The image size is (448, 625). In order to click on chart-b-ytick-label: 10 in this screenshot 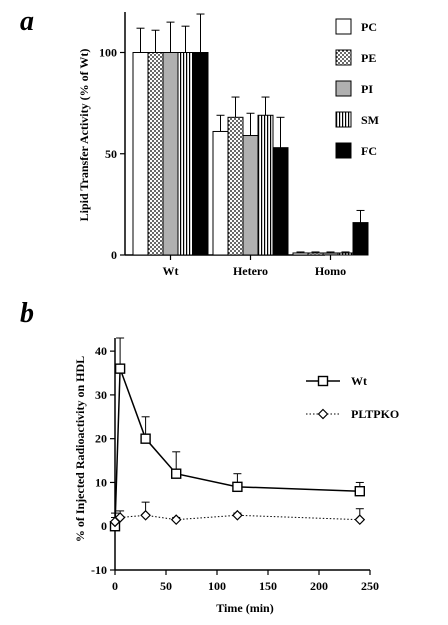, I will do `click(101, 482)`.